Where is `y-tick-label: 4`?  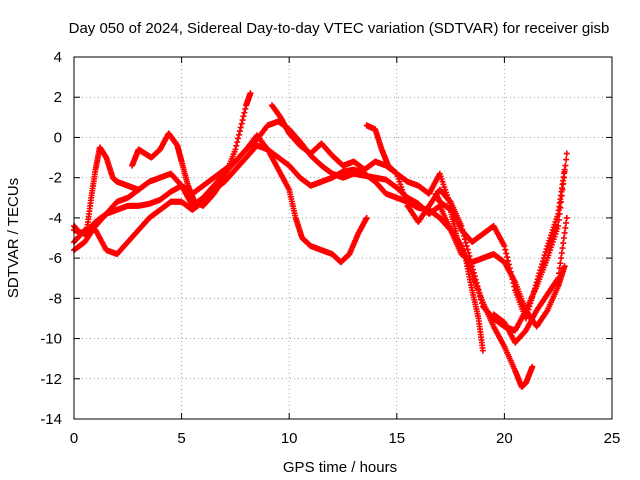
y-tick-label: 4 is located at coordinates (58, 57).